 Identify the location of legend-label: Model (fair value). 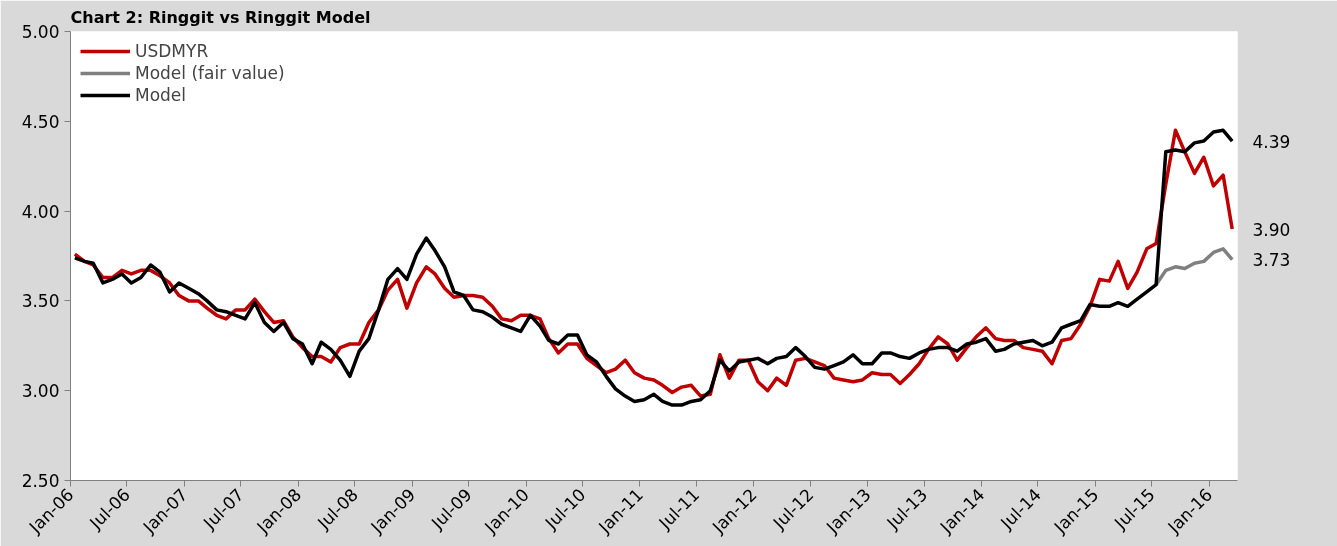
(210, 73).